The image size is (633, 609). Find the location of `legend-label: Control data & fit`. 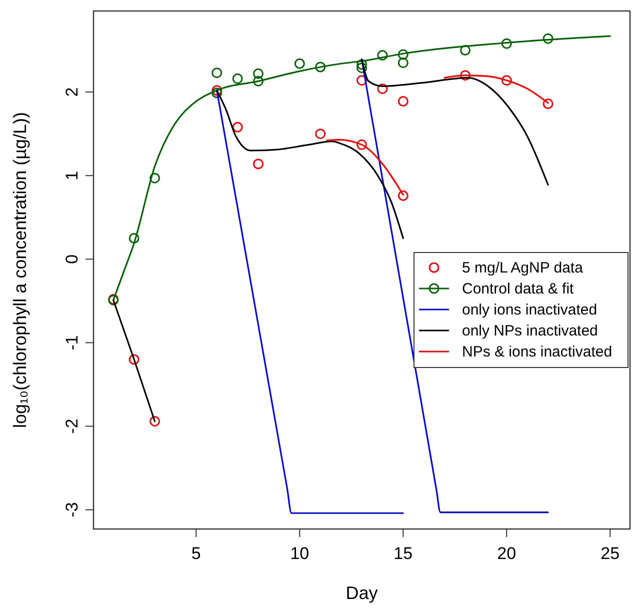

legend-label: Control data & fit is located at coordinates (518, 289).